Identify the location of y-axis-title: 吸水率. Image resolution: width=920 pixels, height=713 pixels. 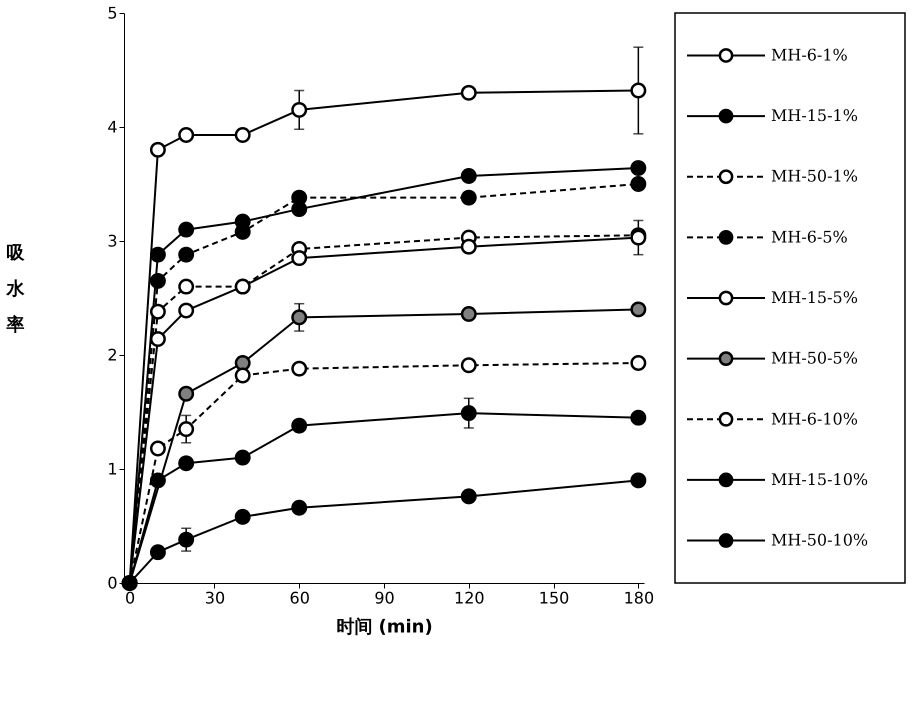
(15, 289).